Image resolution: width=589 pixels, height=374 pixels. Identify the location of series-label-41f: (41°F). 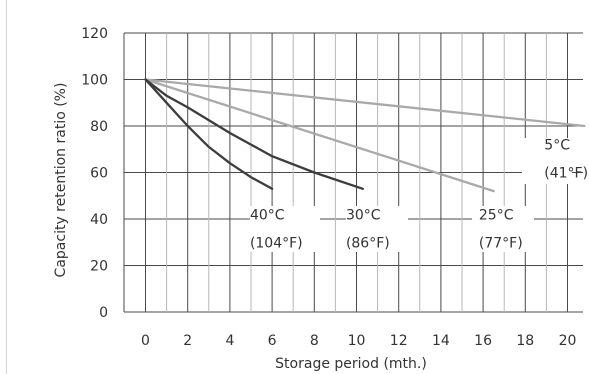
(566, 174).